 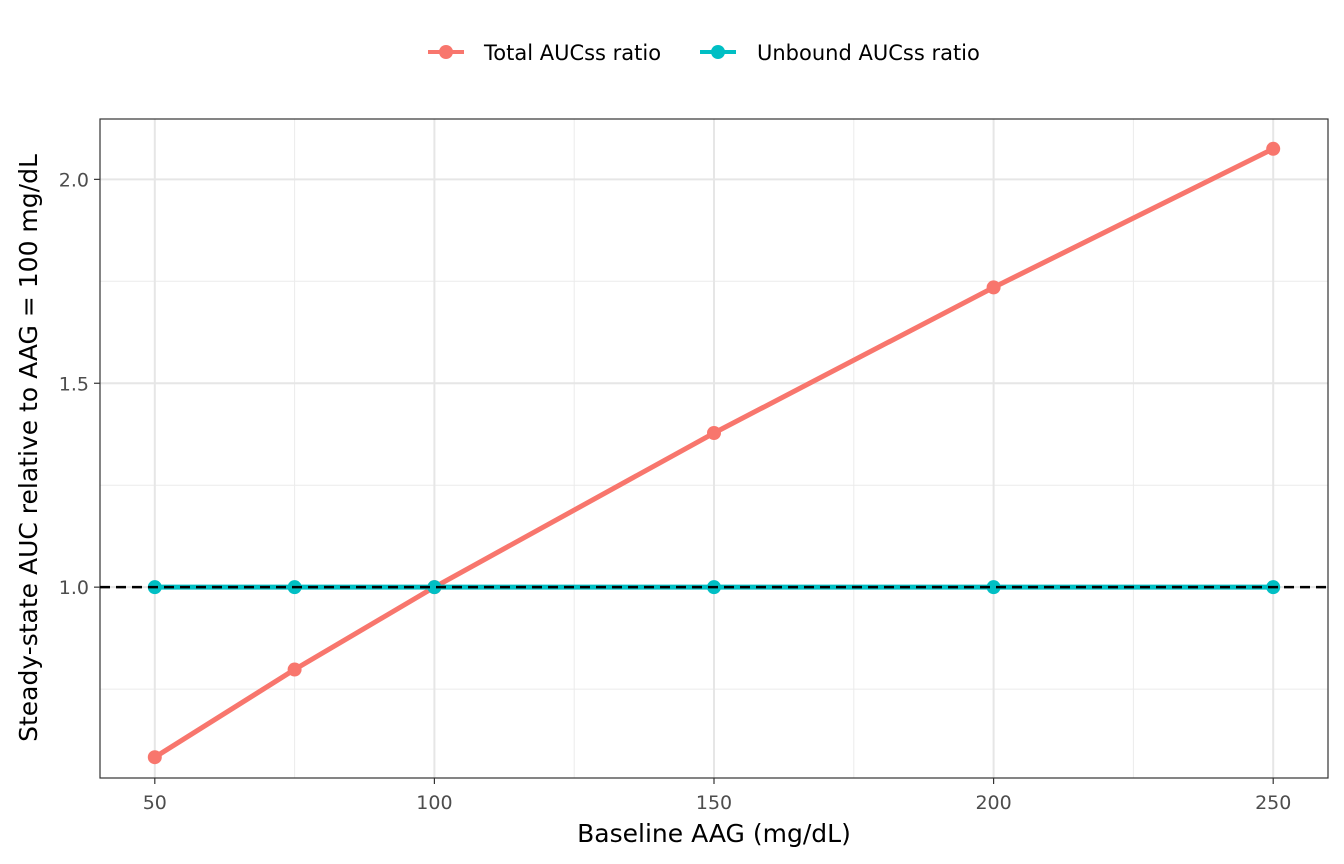 I want to click on legend: Total AUCss ratio Unbound AUCss ratio, so click(x=704, y=53).